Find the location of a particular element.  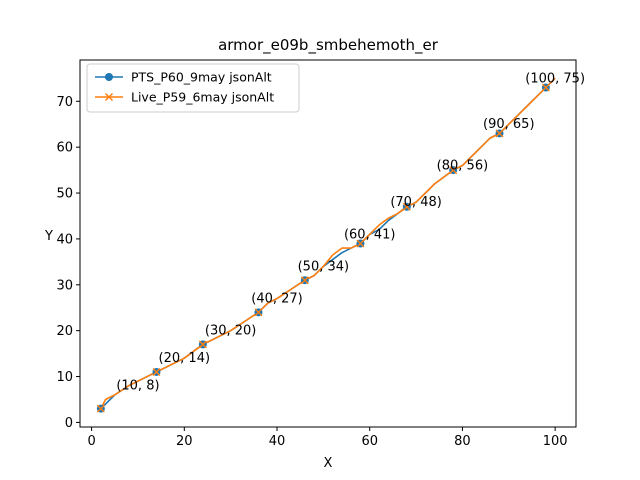

y-tick-label: 50 is located at coordinates (64, 194).